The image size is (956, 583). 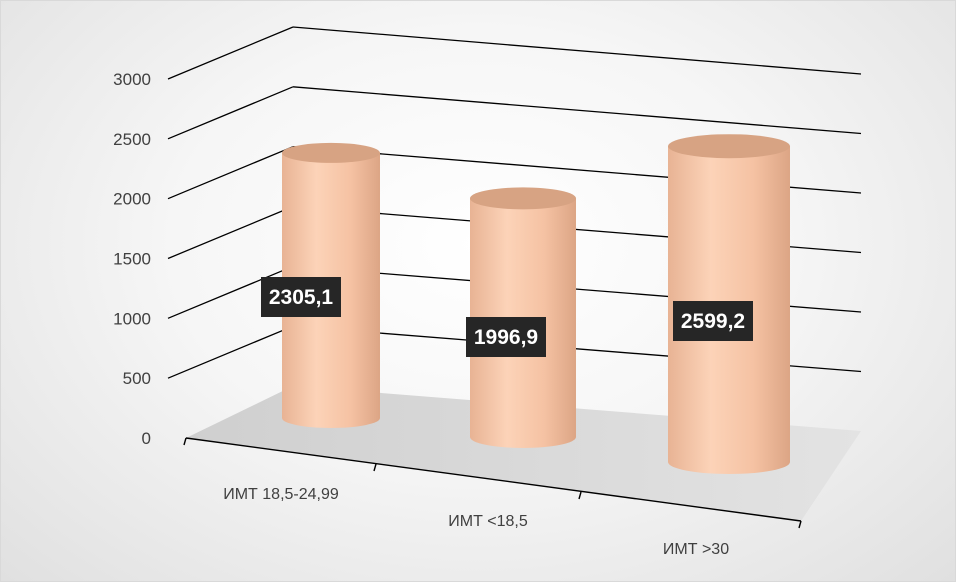 I want to click on gridline-left-2000, so click(x=230, y=173).